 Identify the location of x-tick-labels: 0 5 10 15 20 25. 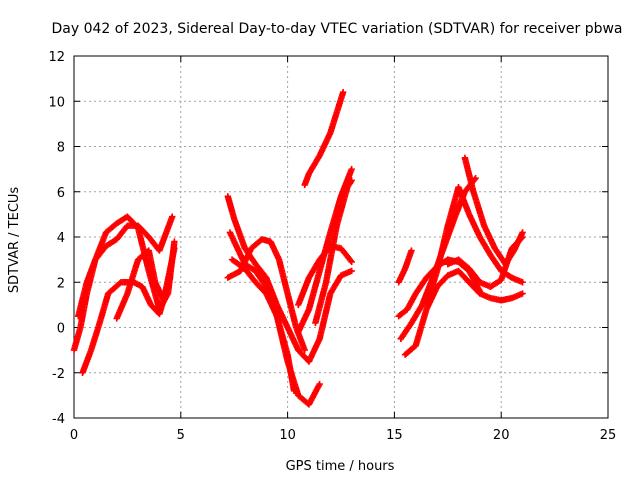
(343, 435).